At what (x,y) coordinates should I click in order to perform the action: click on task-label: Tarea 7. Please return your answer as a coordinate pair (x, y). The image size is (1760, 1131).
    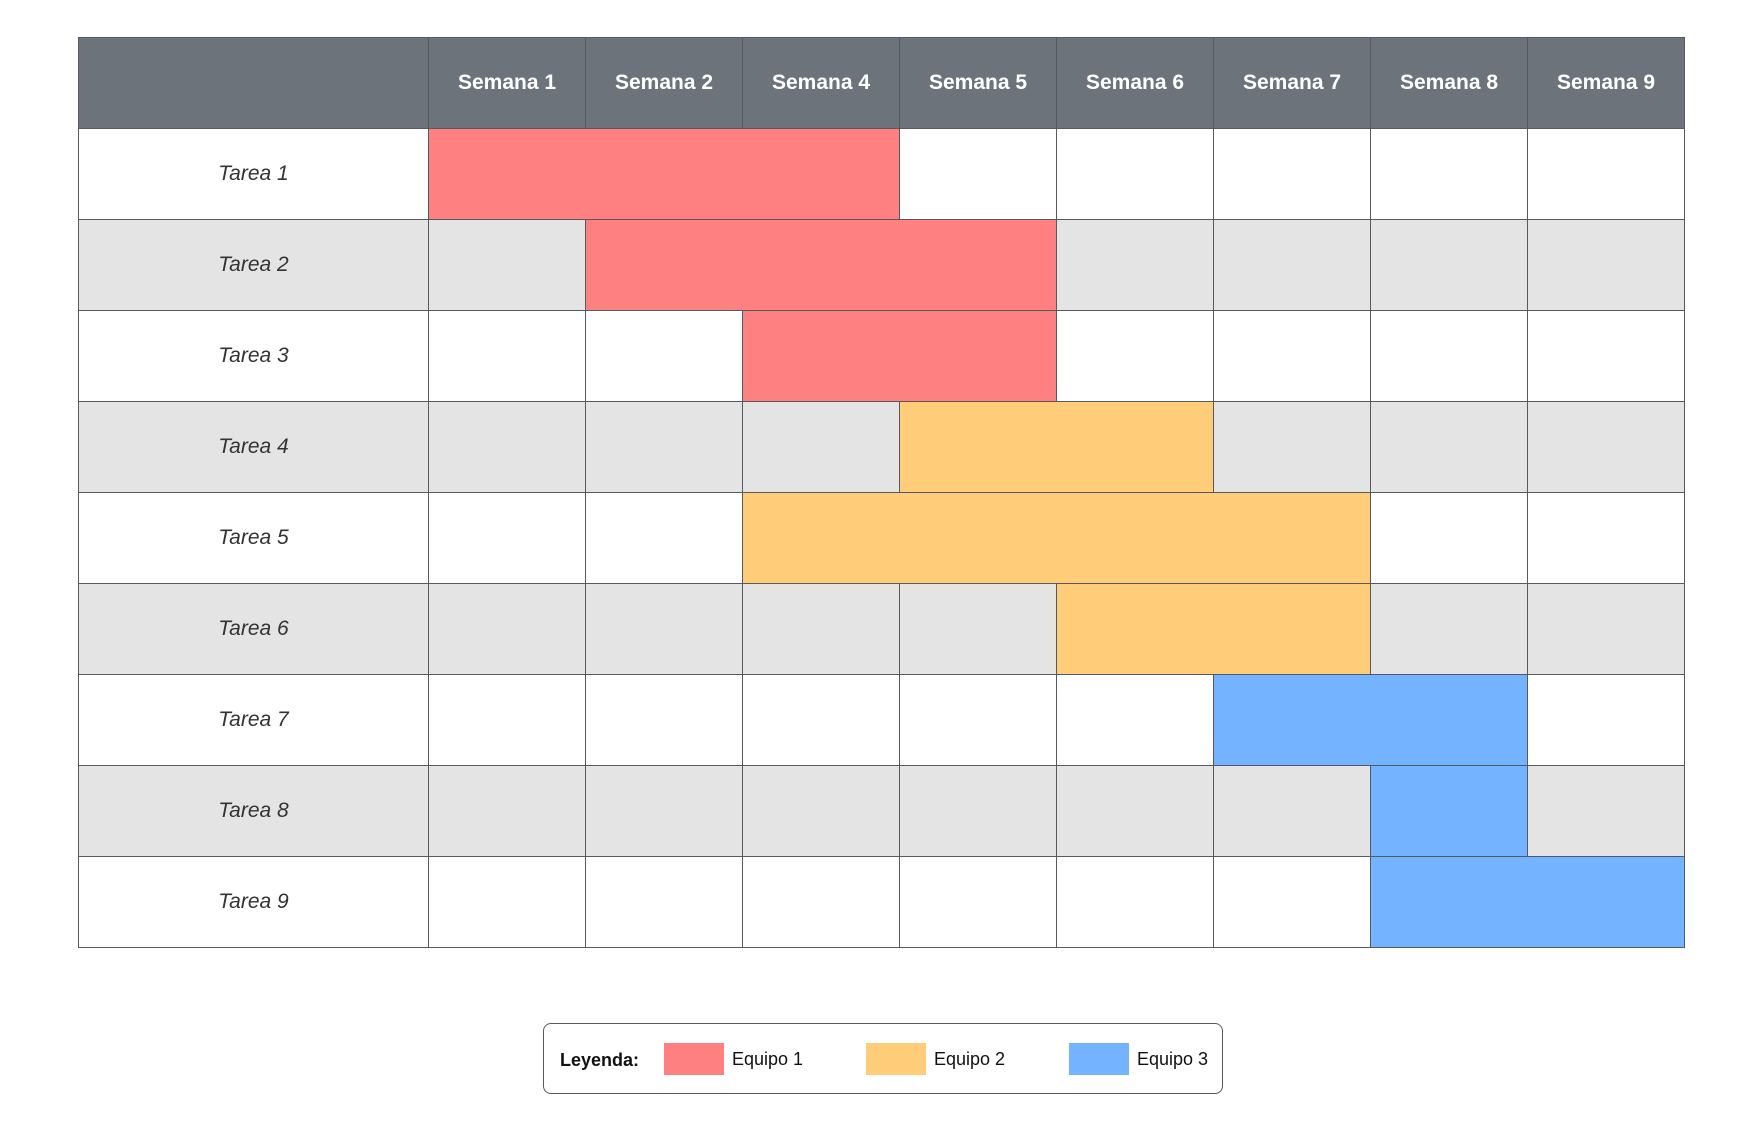
    Looking at the image, I should click on (253, 720).